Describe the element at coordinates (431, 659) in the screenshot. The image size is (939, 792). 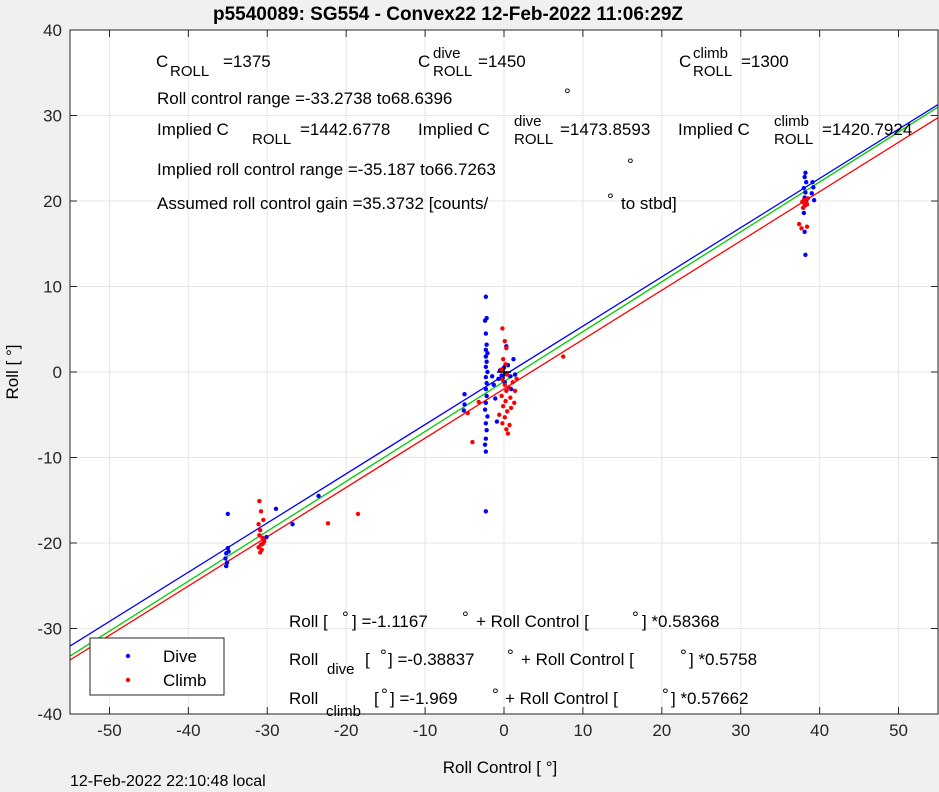
I see `svg-text: ] =-0.38837` at that location.